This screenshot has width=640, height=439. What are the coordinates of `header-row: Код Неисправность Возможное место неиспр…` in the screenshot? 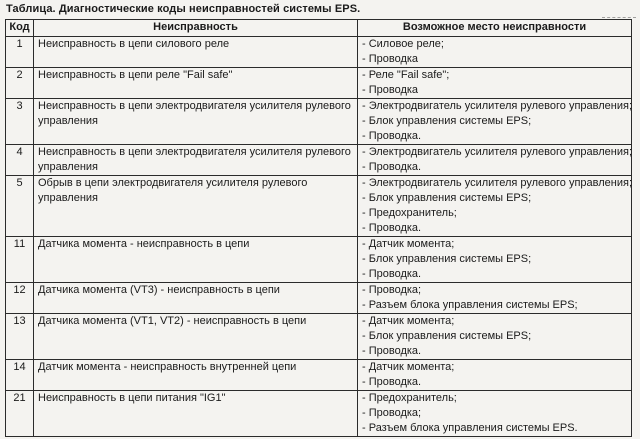 It's located at (318, 28).